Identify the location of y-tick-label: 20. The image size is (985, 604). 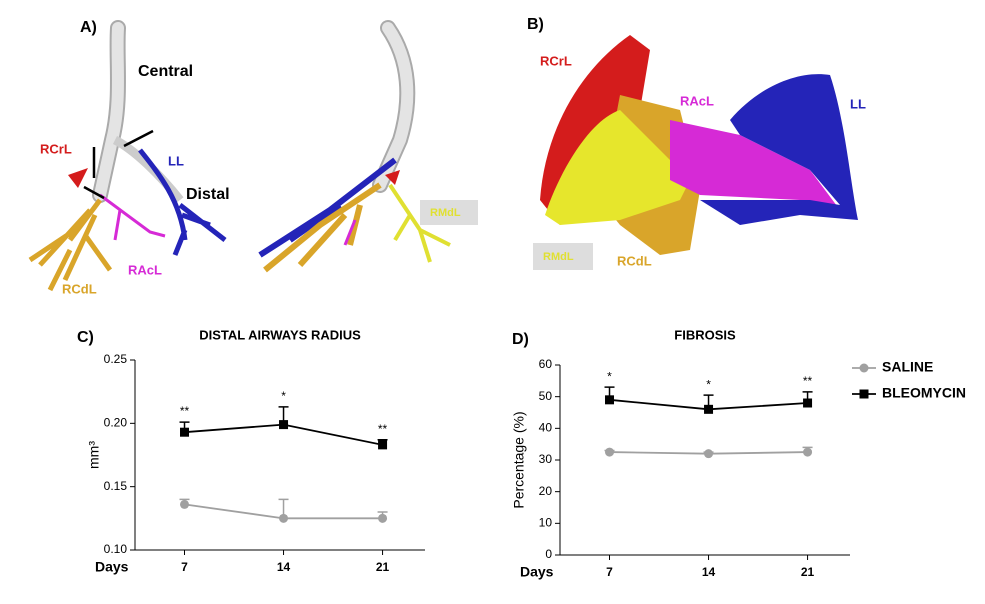
(546, 491).